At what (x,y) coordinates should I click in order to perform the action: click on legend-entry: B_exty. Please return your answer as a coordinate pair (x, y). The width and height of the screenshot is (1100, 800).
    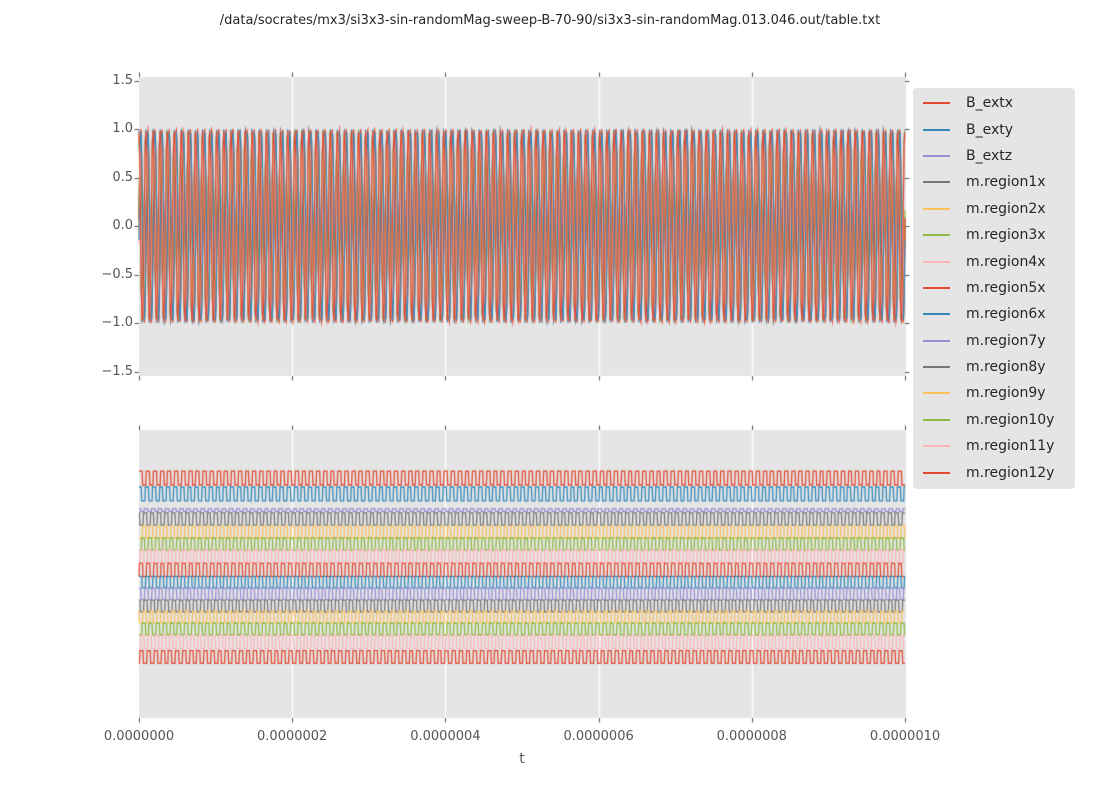
    Looking at the image, I should click on (999, 129).